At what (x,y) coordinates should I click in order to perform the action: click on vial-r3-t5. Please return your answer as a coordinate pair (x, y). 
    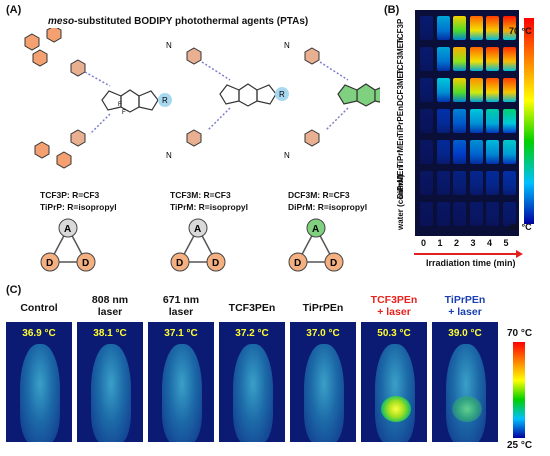
    Looking at the image, I should click on (509, 121).